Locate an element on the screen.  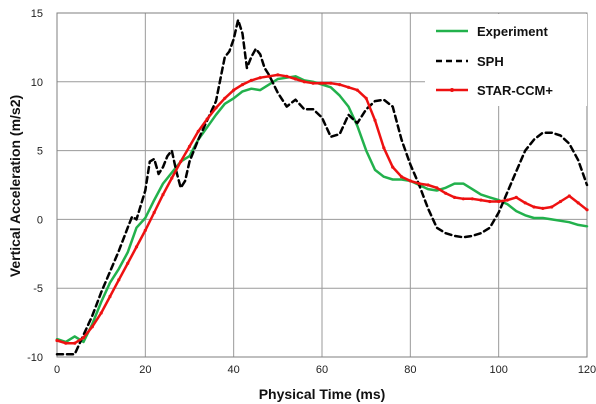
y-tick-label: 10 is located at coordinates (37, 83).